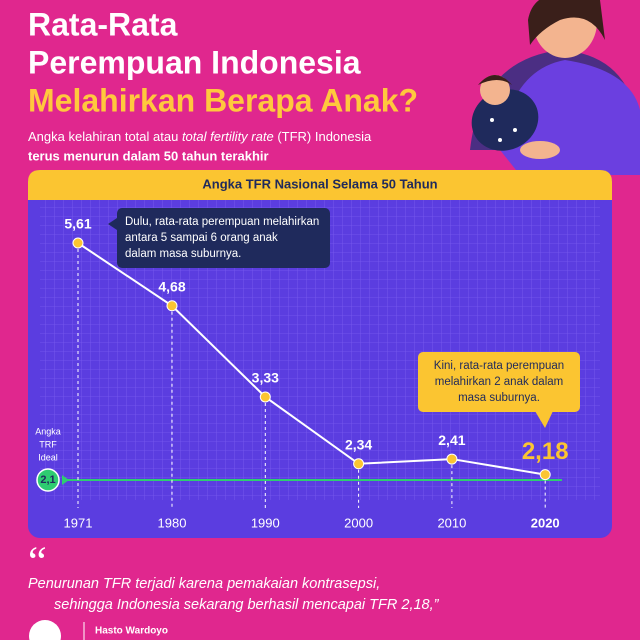  Describe the element at coordinates (131, 631) in the screenshot. I see `quote-author: Hasto Wardoyo` at that location.